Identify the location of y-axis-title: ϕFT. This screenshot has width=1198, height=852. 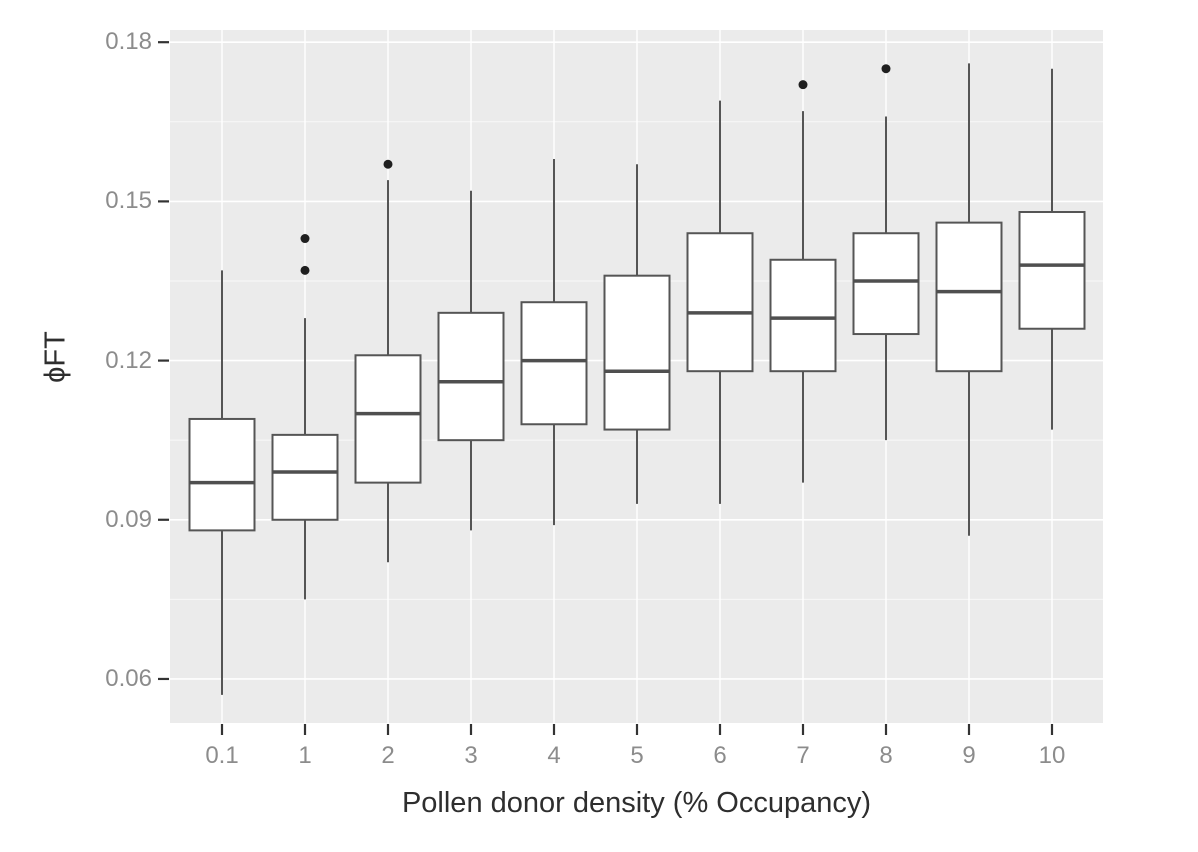
(55, 357).